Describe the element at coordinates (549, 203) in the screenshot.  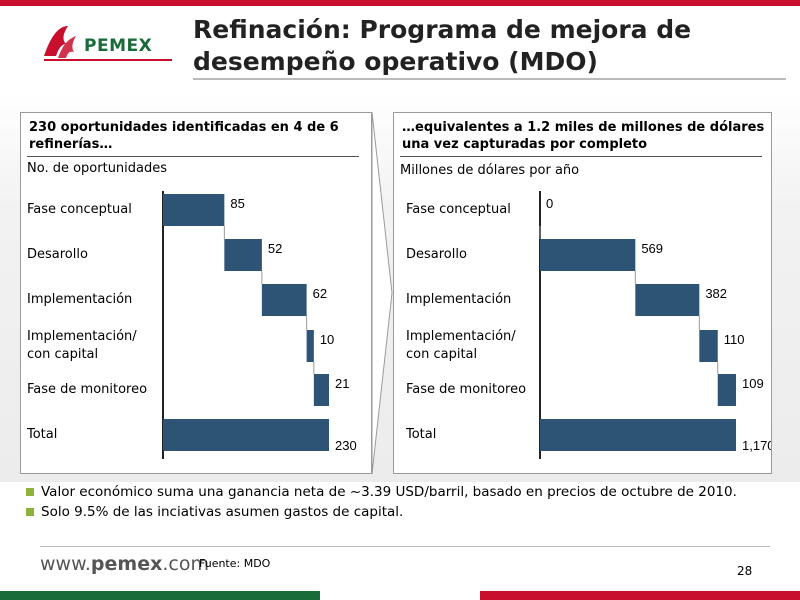
I see `data-label: 0` at that location.